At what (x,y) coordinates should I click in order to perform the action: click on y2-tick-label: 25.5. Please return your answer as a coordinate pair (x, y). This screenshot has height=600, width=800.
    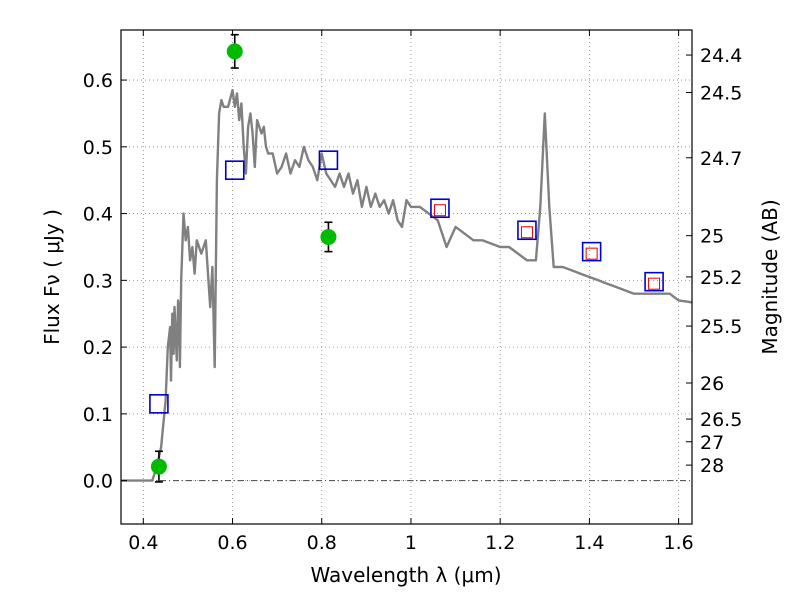
    Looking at the image, I should click on (721, 327).